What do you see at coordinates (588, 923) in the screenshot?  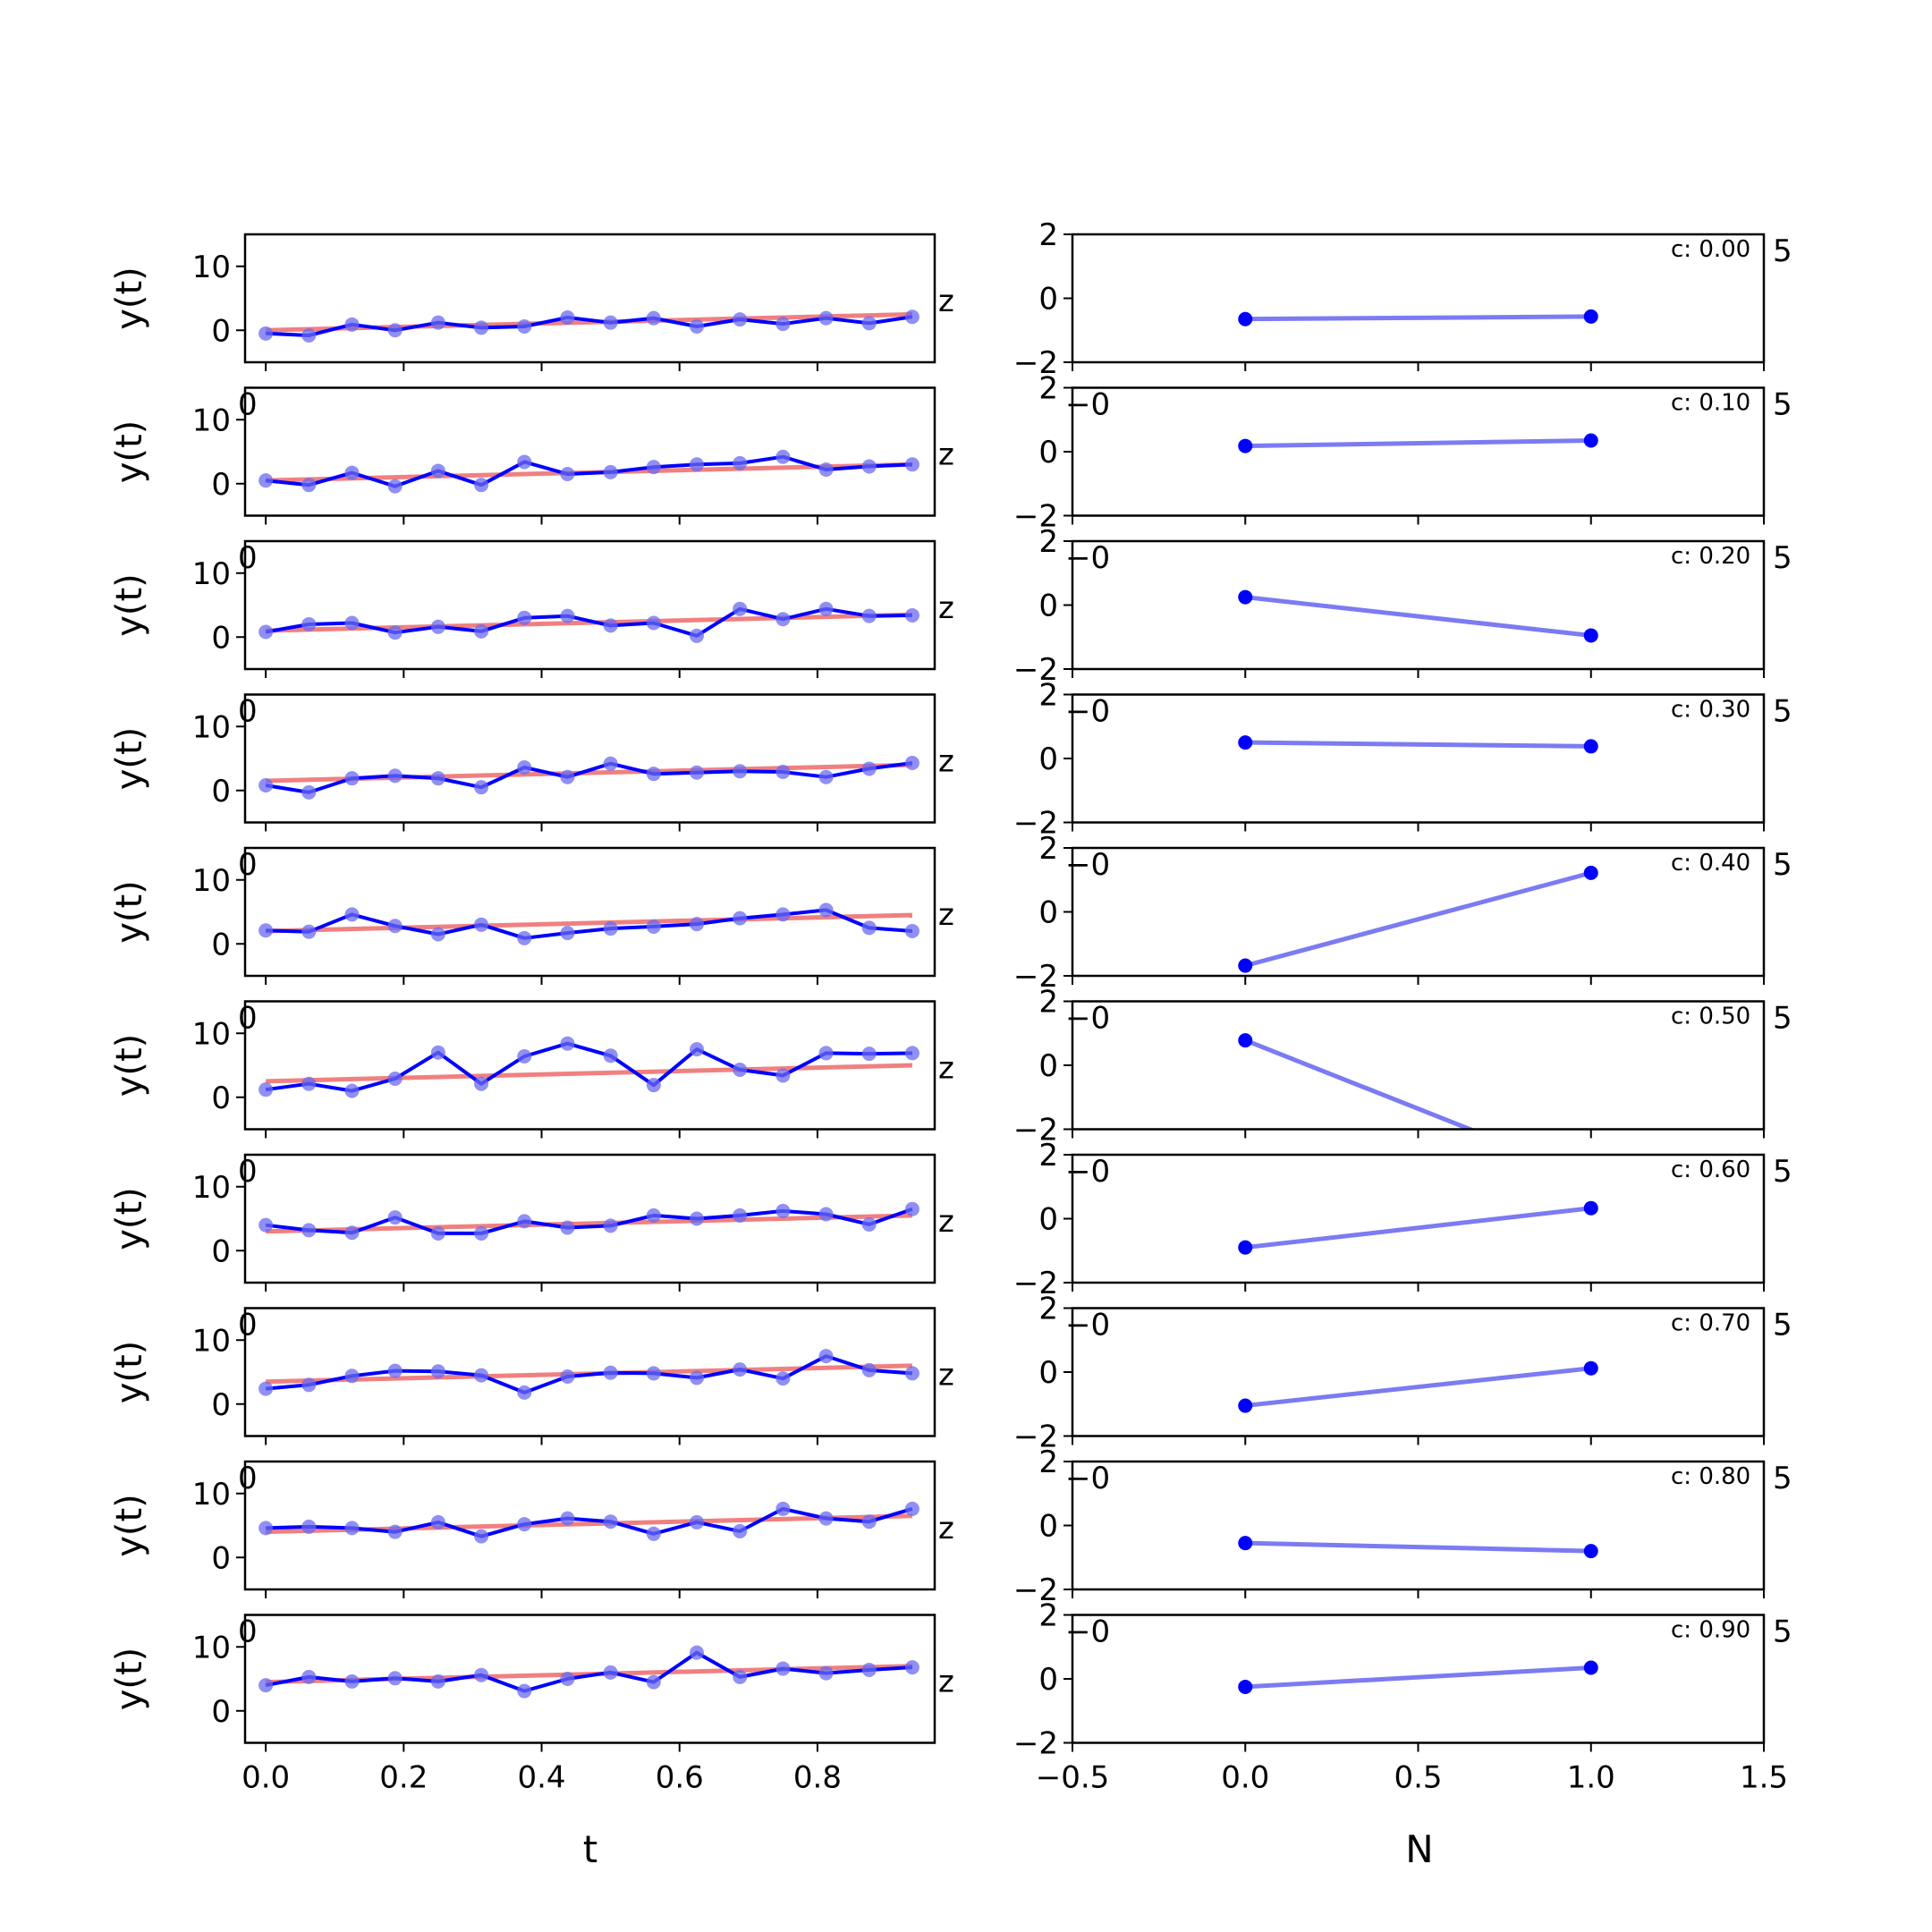 I see `left-panel-4-plot-area` at bounding box center [588, 923].